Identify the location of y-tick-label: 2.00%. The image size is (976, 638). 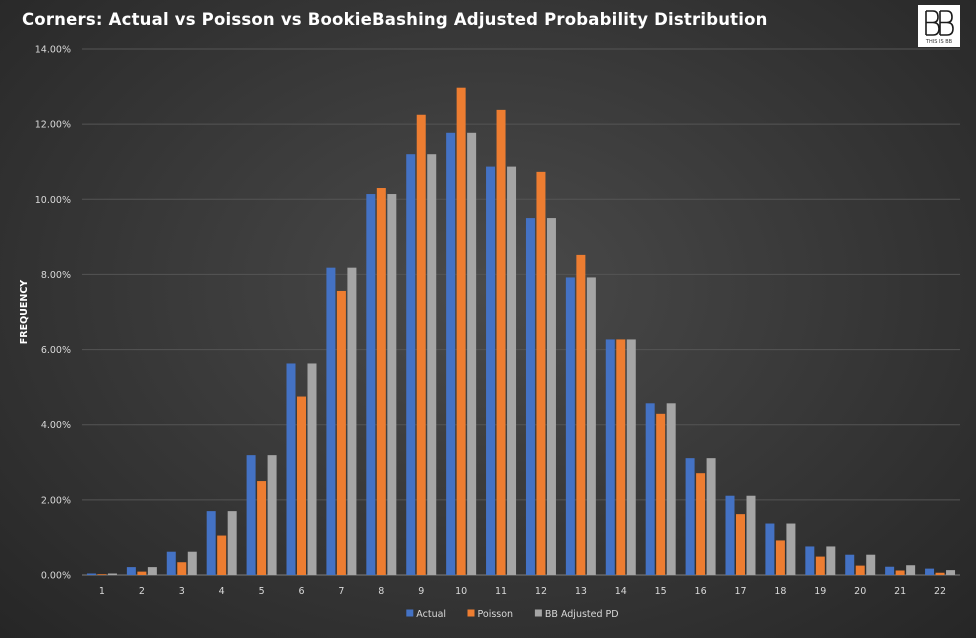
(56, 500).